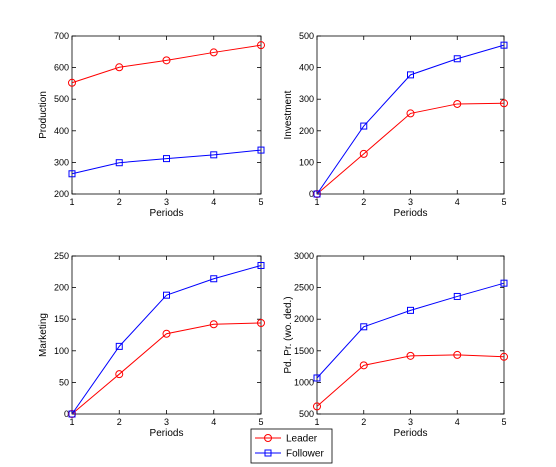 Image resolution: width=556 pixels, height=467 pixels. What do you see at coordinates (304, 382) in the screenshot?
I see `y-tick-label: 1000` at bounding box center [304, 382].